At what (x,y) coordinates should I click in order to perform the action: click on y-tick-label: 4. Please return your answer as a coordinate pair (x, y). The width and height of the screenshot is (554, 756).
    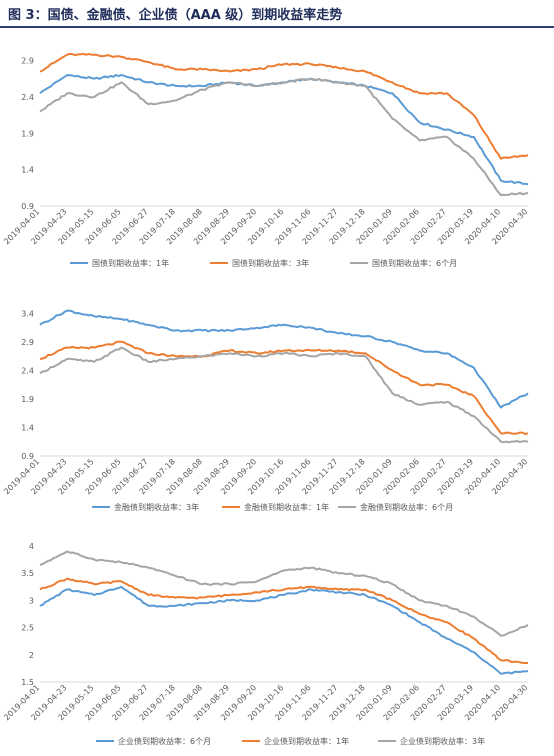
    Looking at the image, I should click on (31, 546).